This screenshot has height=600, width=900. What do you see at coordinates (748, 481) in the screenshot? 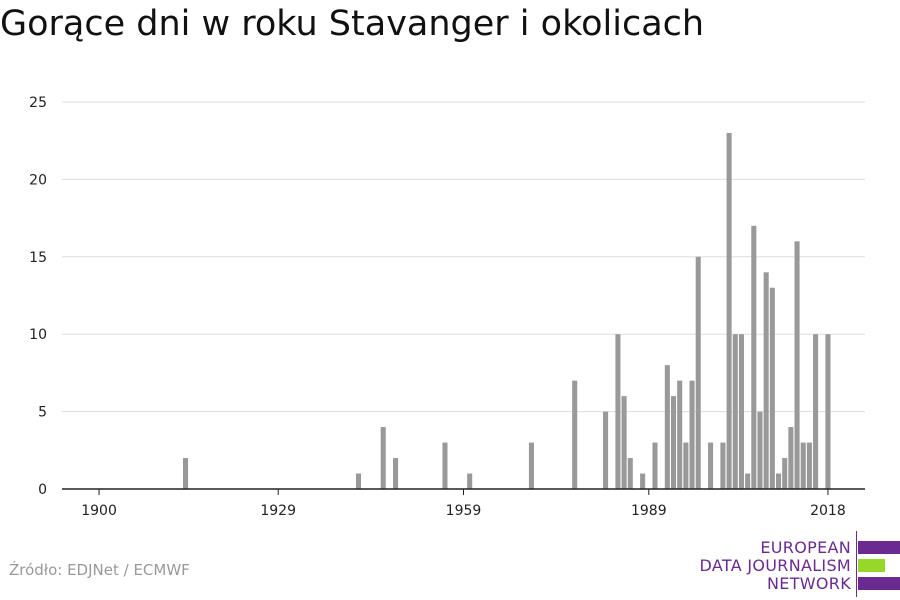
I see `bar-2005` at bounding box center [748, 481].